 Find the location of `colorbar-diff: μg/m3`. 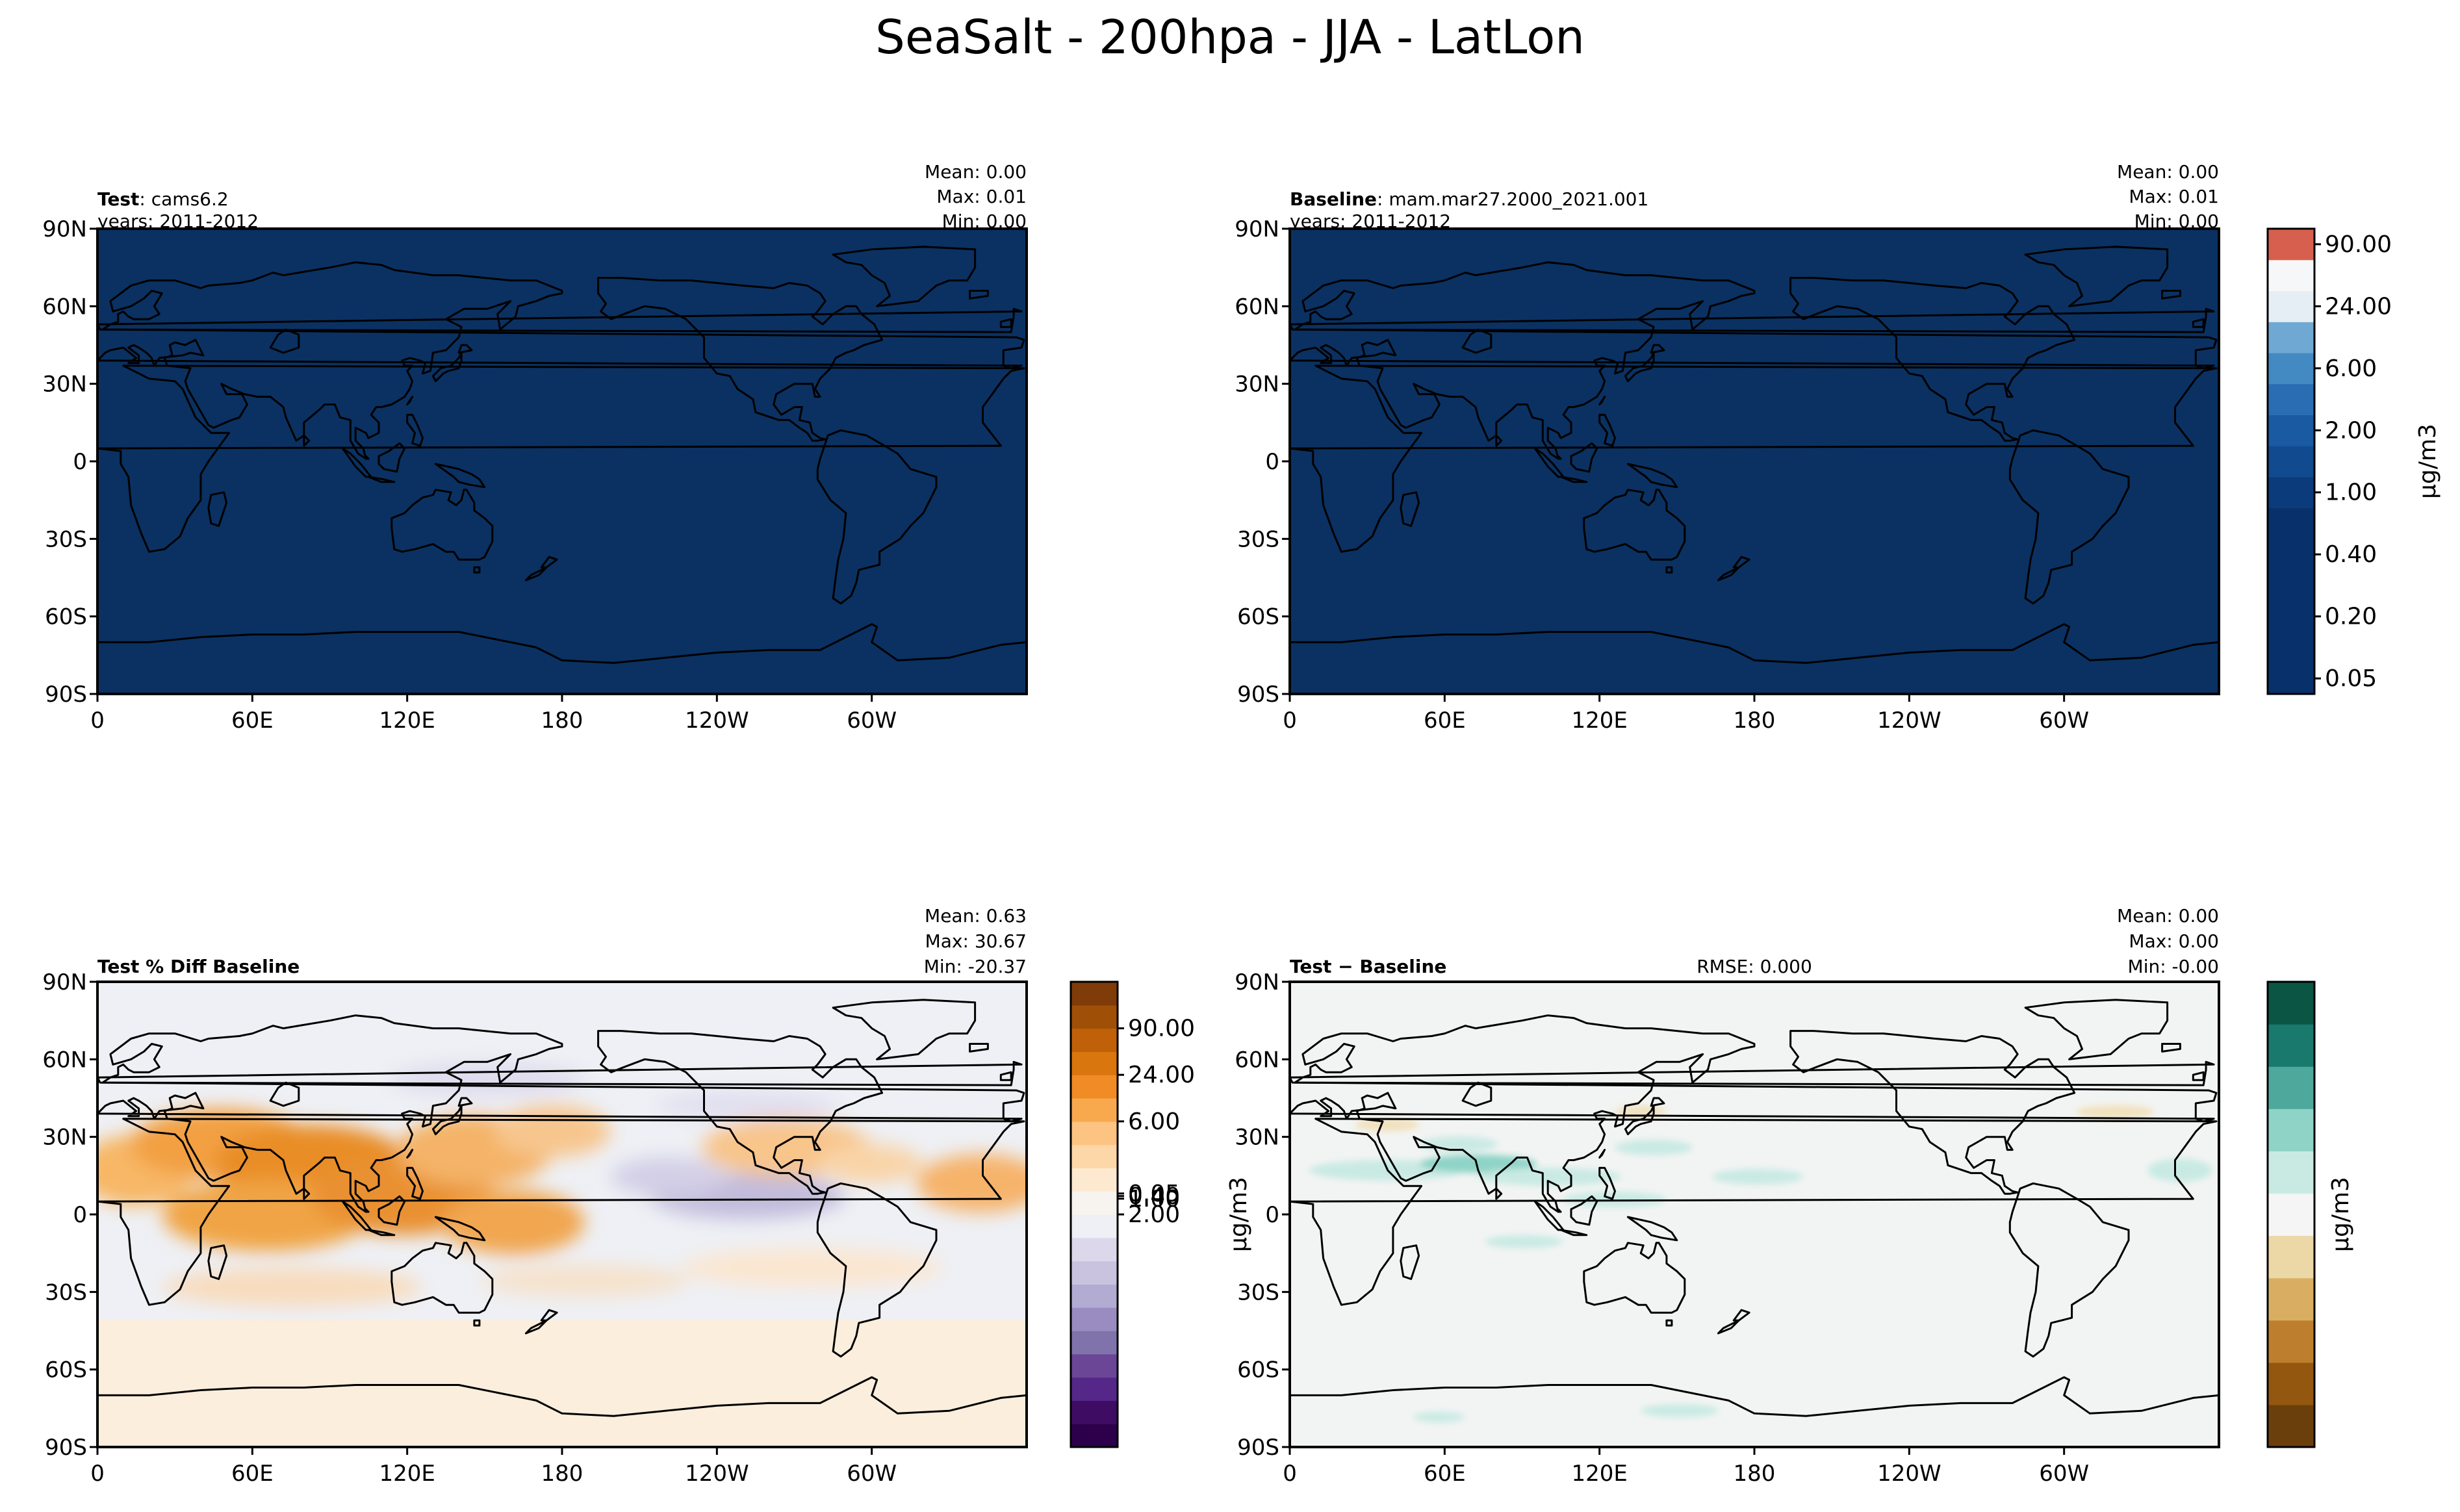

colorbar-diff: μg/m3 is located at coordinates (2310, 1214).